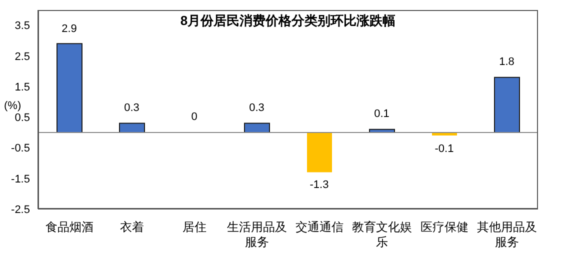 This screenshot has height=268, width=563. Describe the element at coordinates (288, 20) in the screenshot. I see `chart-title: 8月份居民消费价格分类别环比涨跌幅` at that location.